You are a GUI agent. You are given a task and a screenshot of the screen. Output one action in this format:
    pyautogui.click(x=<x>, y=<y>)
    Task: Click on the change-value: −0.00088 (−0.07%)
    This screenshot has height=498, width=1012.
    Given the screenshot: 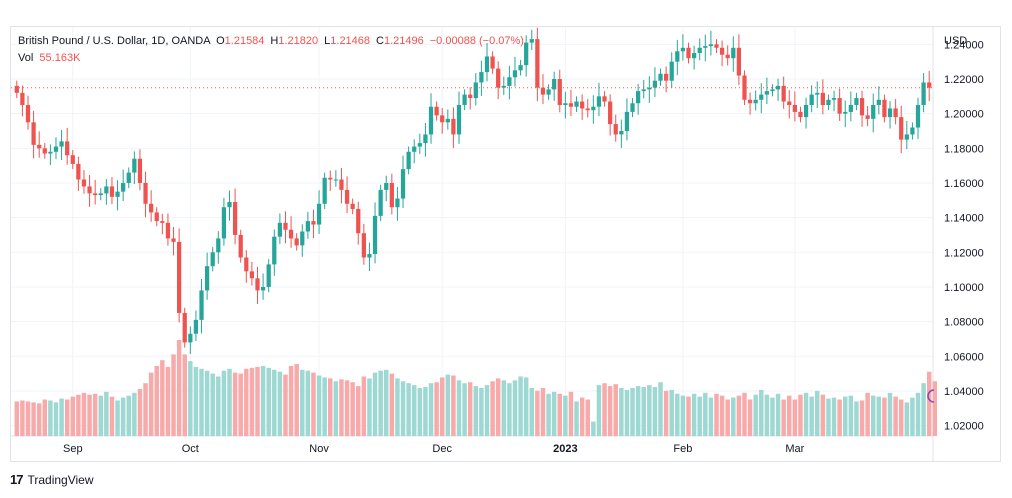 What is the action you would take?
    pyautogui.click(x=476, y=41)
    